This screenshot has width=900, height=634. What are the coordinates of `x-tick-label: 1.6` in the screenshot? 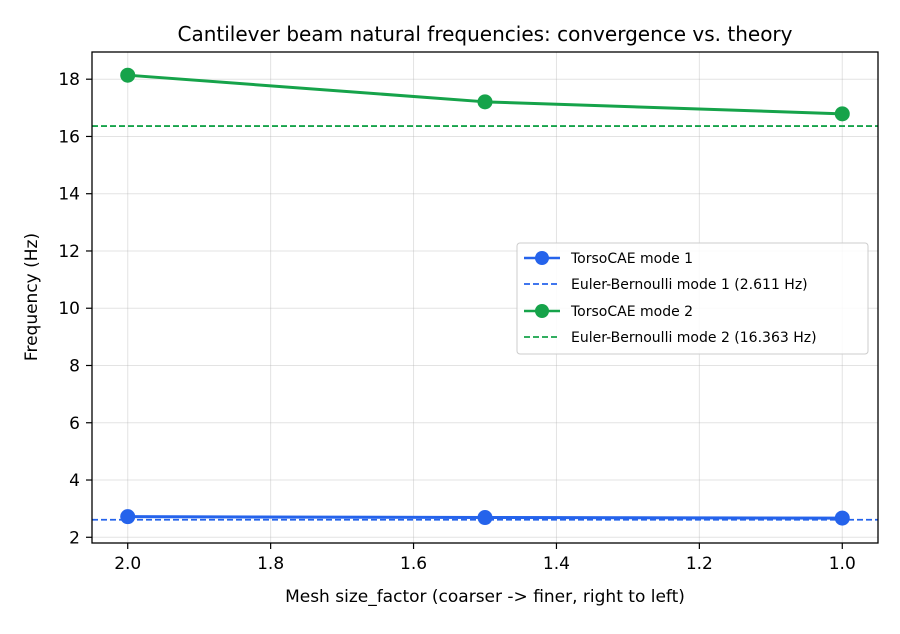 It's located at (413, 564).